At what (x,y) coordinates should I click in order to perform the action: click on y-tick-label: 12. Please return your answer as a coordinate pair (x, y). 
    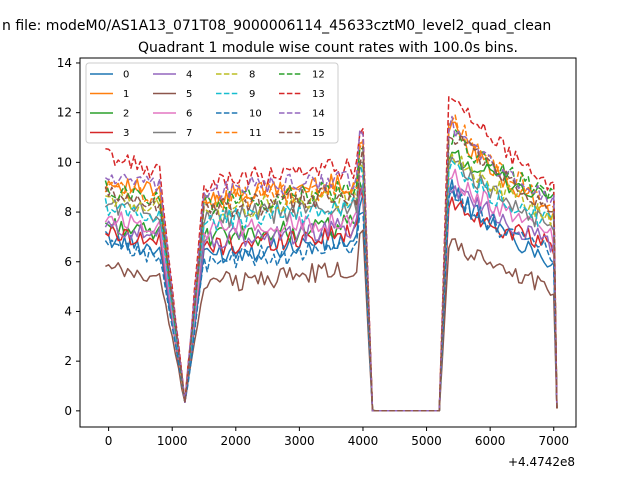
    Looking at the image, I should click on (64, 113).